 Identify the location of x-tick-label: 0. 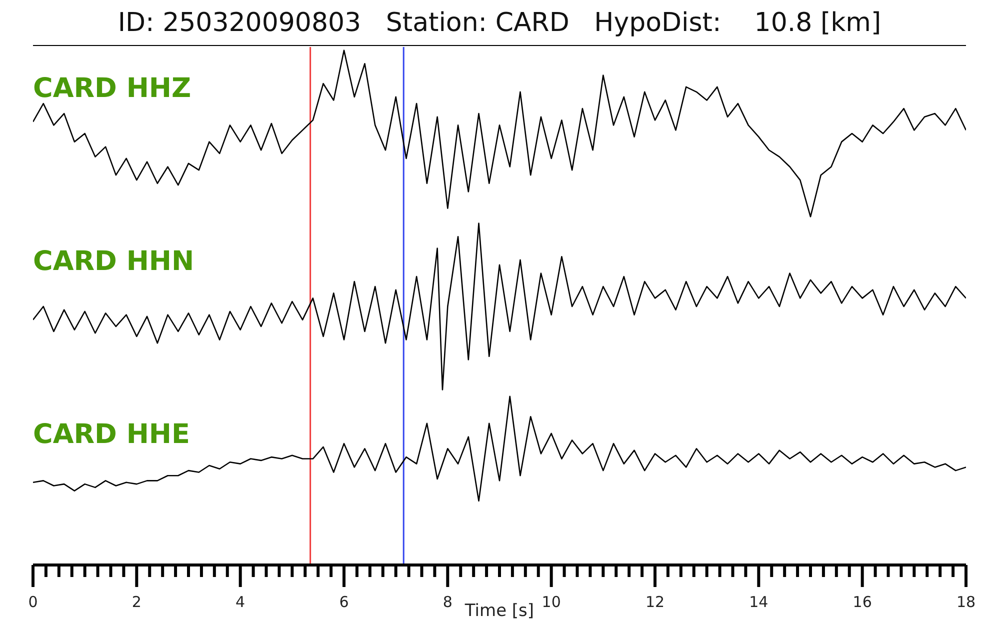
(33, 602).